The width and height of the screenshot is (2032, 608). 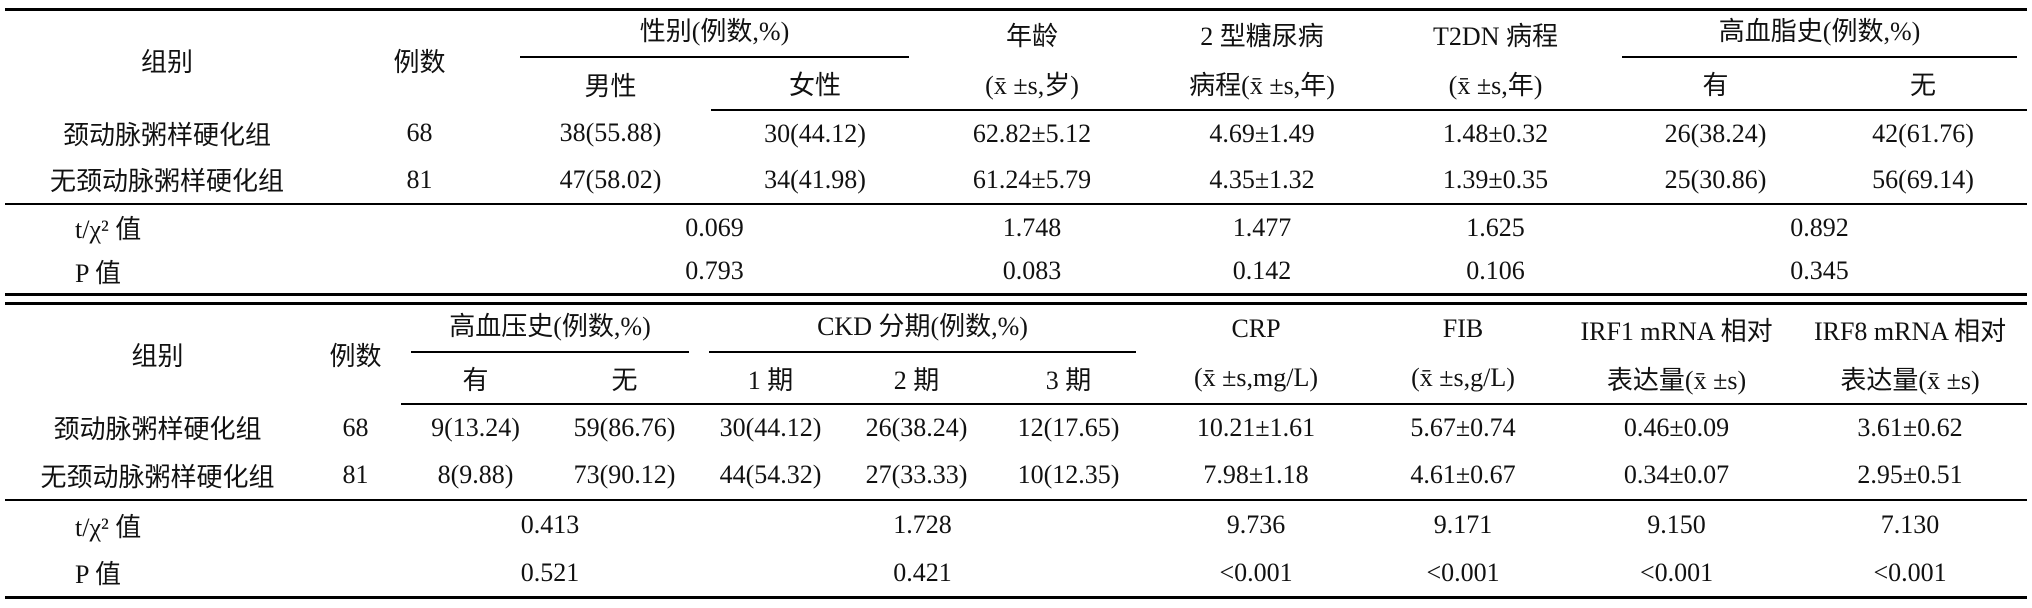 I want to click on cell: 59(86.76), so click(x=624, y=427).